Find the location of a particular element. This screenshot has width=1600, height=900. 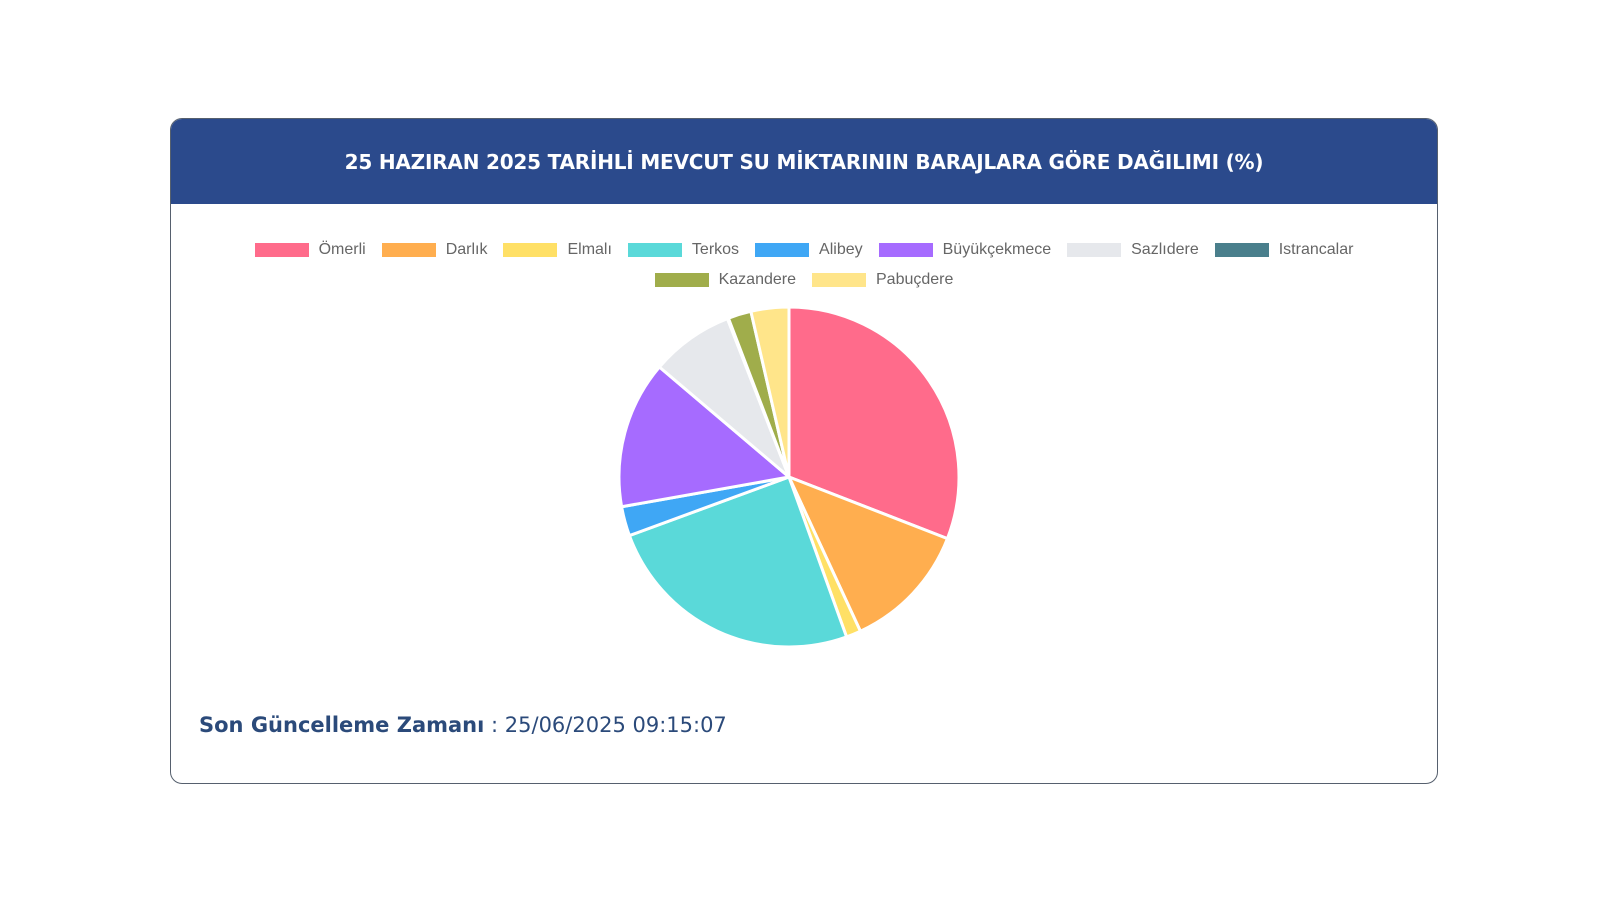

legend-label: Sazlıdere is located at coordinates (1165, 249).